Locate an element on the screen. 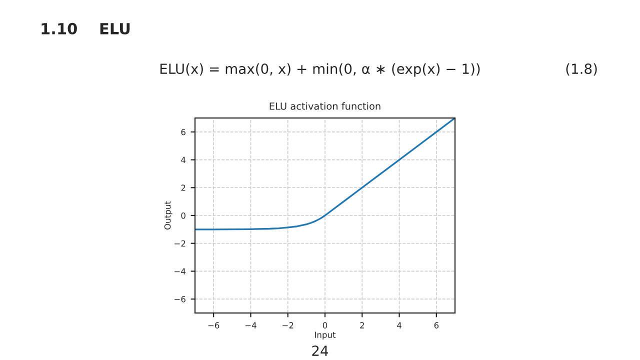 This screenshot has width=640, height=360. text: (1.8) is located at coordinates (581, 69).